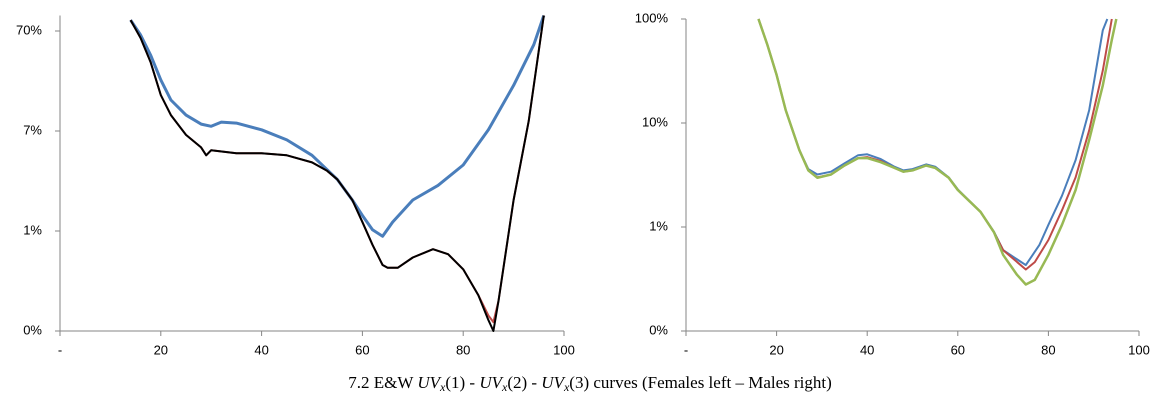 This screenshot has height=412, width=1168. I want to click on y-tick-label: 10%, so click(655, 121).